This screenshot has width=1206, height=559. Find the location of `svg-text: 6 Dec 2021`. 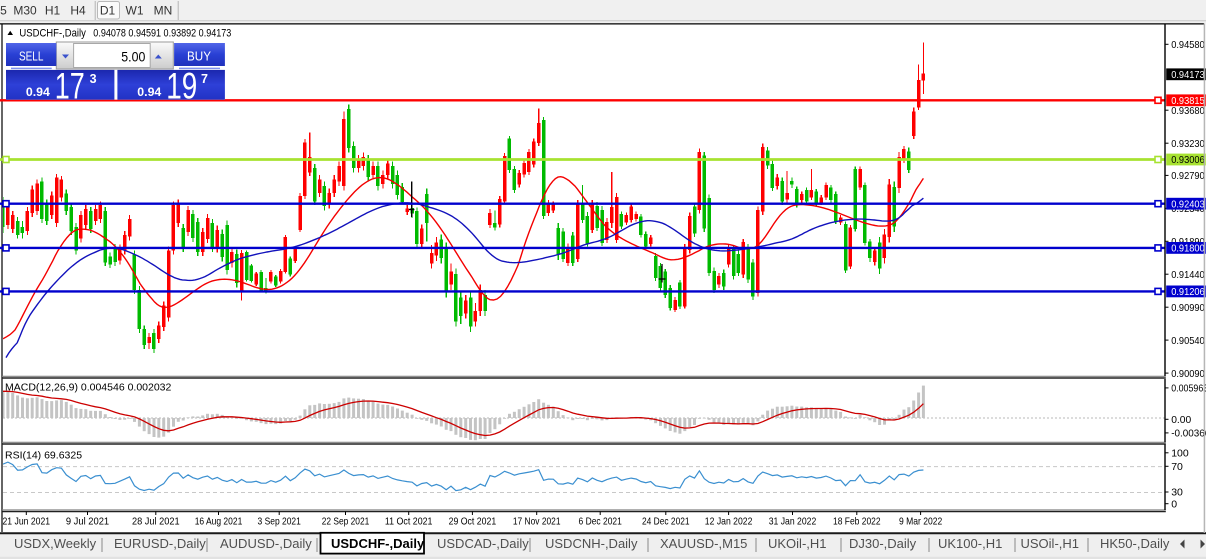

svg-text: 6 Dec 2021 is located at coordinates (600, 522).